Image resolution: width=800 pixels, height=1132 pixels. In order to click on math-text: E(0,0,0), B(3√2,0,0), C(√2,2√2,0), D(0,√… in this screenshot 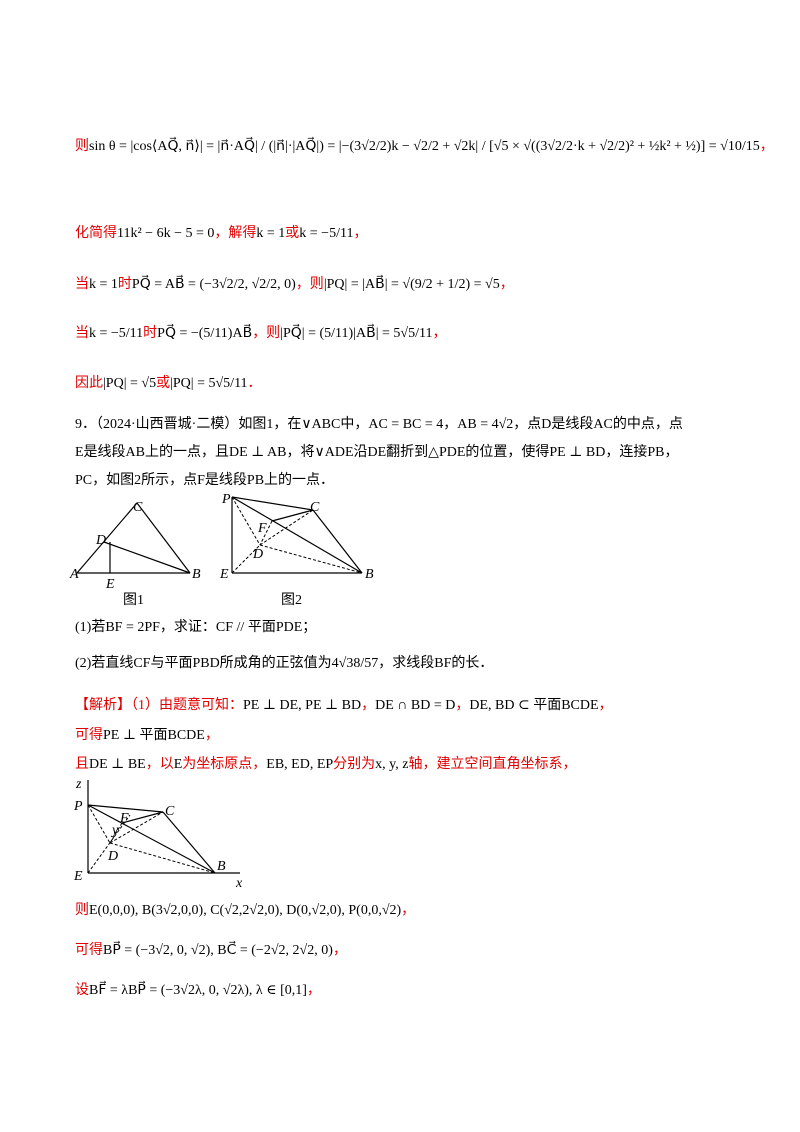, I will do `click(245, 910)`.